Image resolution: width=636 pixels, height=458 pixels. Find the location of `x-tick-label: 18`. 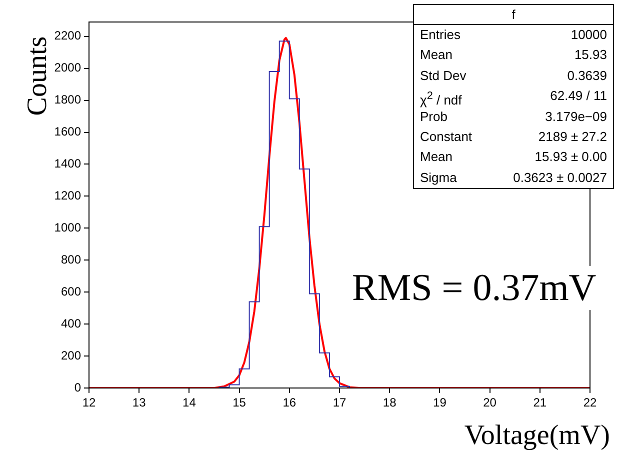

x-tick-label: 18 is located at coordinates (389, 403).